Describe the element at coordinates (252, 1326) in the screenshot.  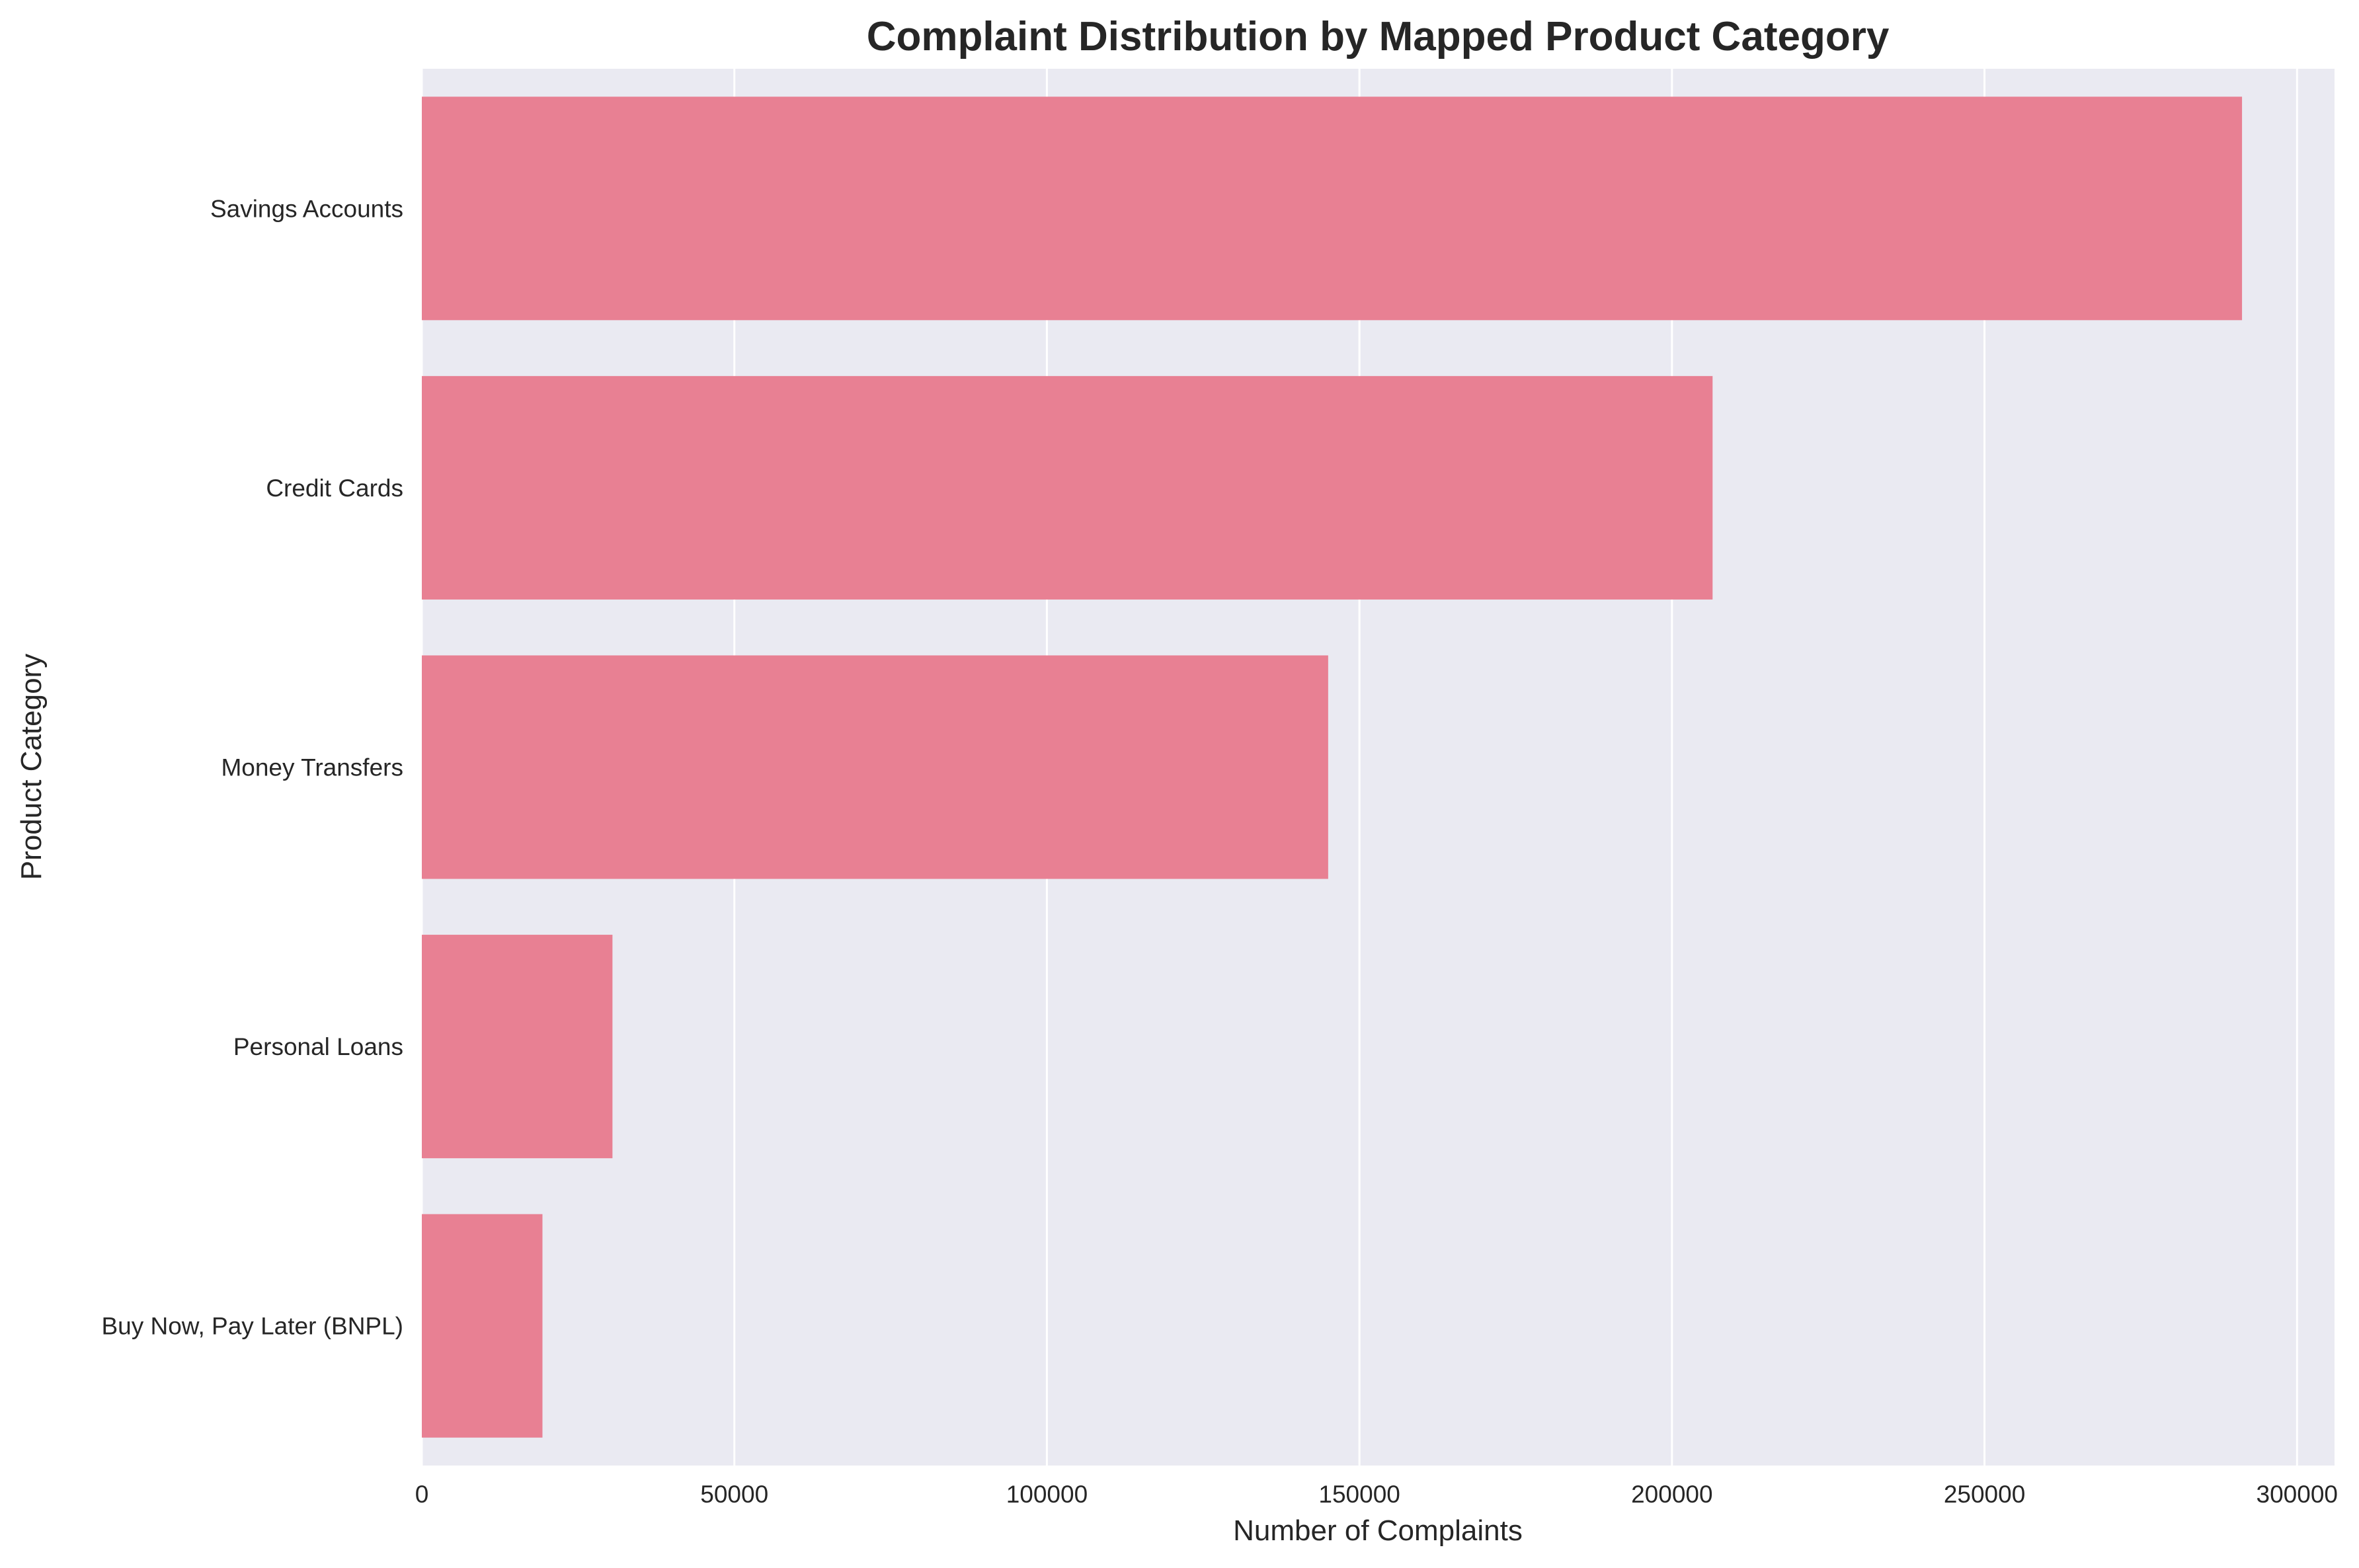
I see `y-tick-label: Buy Now, Pay Later (BNPL)` at that location.